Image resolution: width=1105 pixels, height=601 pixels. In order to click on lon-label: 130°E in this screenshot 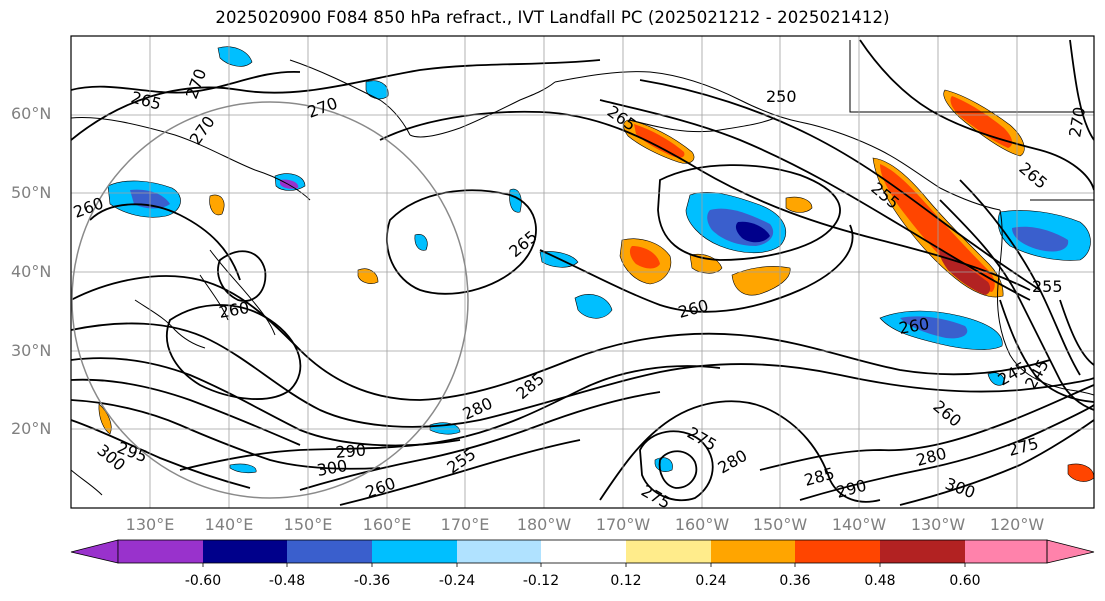, I will do `click(150, 524)`.